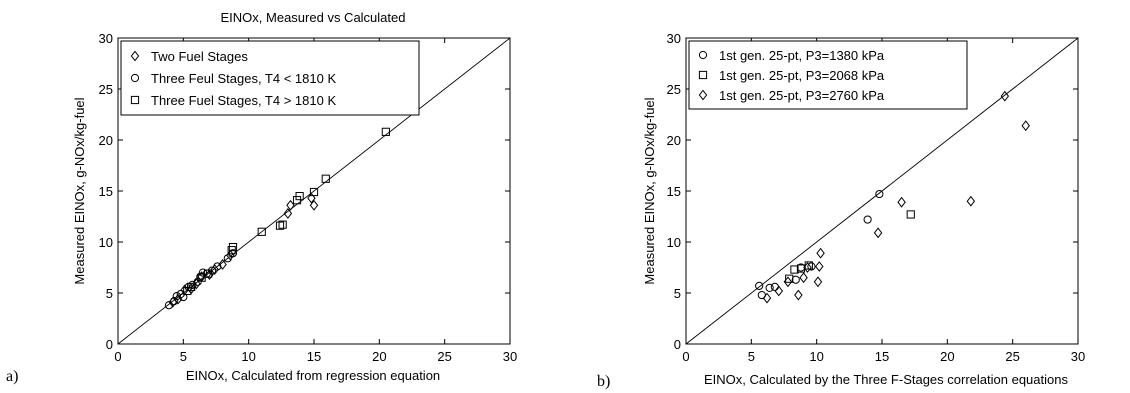 Image resolution: width=1130 pixels, height=393 pixels. What do you see at coordinates (802, 75) in the screenshot?
I see `legend-label: 1st gen. 25-pt, P3=2068 kPa` at bounding box center [802, 75].